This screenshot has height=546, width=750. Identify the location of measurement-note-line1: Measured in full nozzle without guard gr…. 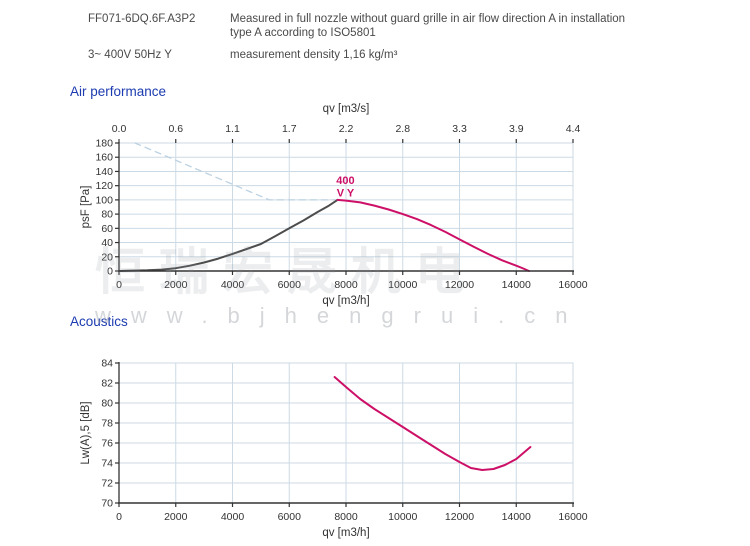
(428, 19).